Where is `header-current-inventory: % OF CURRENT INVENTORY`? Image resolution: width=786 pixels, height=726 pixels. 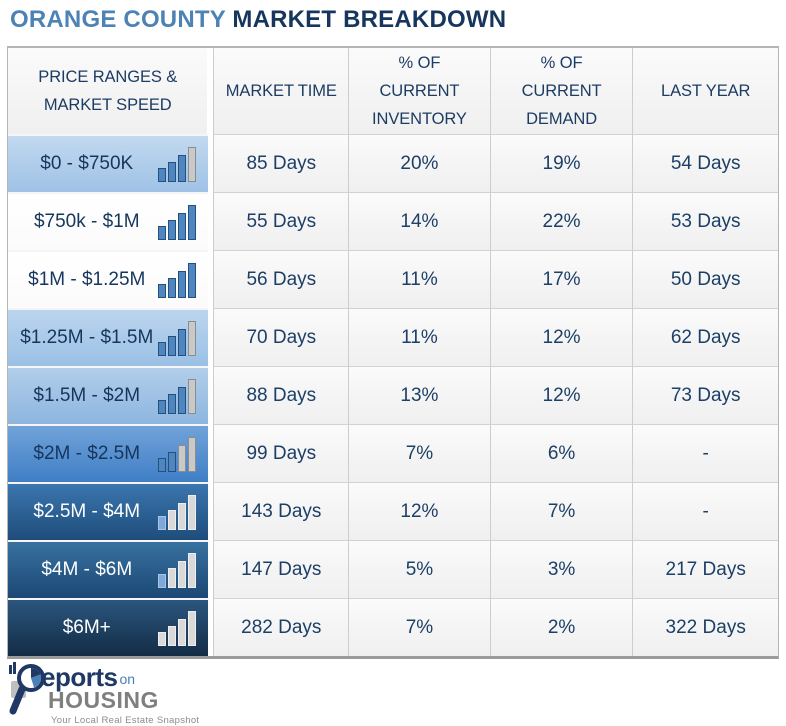 header-current-inventory: % OF CURRENT INVENTORY is located at coordinates (419, 91).